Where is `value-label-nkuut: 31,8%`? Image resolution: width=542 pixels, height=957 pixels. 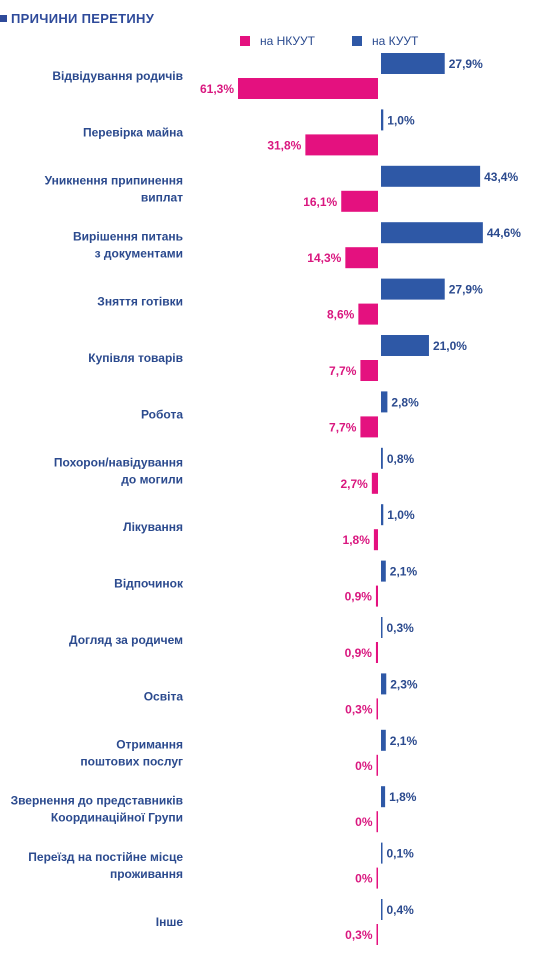 value-label-nkuut: 31,8% is located at coordinates (284, 145).